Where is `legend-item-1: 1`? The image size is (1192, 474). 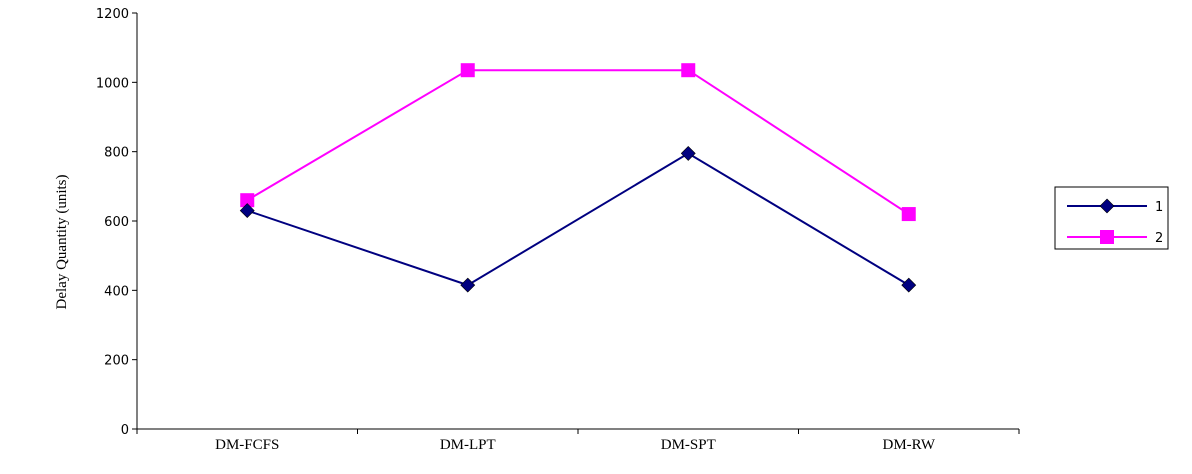 legend-item-1: 1 is located at coordinates (1115, 206).